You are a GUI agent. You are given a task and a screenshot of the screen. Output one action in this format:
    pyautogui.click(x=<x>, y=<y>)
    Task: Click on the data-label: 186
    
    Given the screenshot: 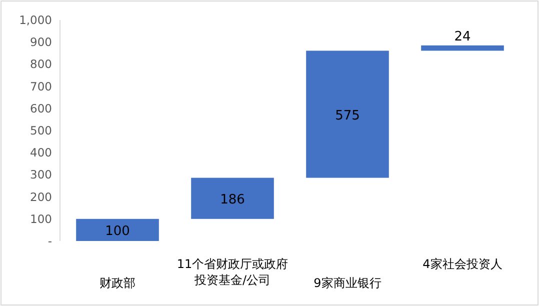 What is the action you would take?
    pyautogui.click(x=232, y=200)
    